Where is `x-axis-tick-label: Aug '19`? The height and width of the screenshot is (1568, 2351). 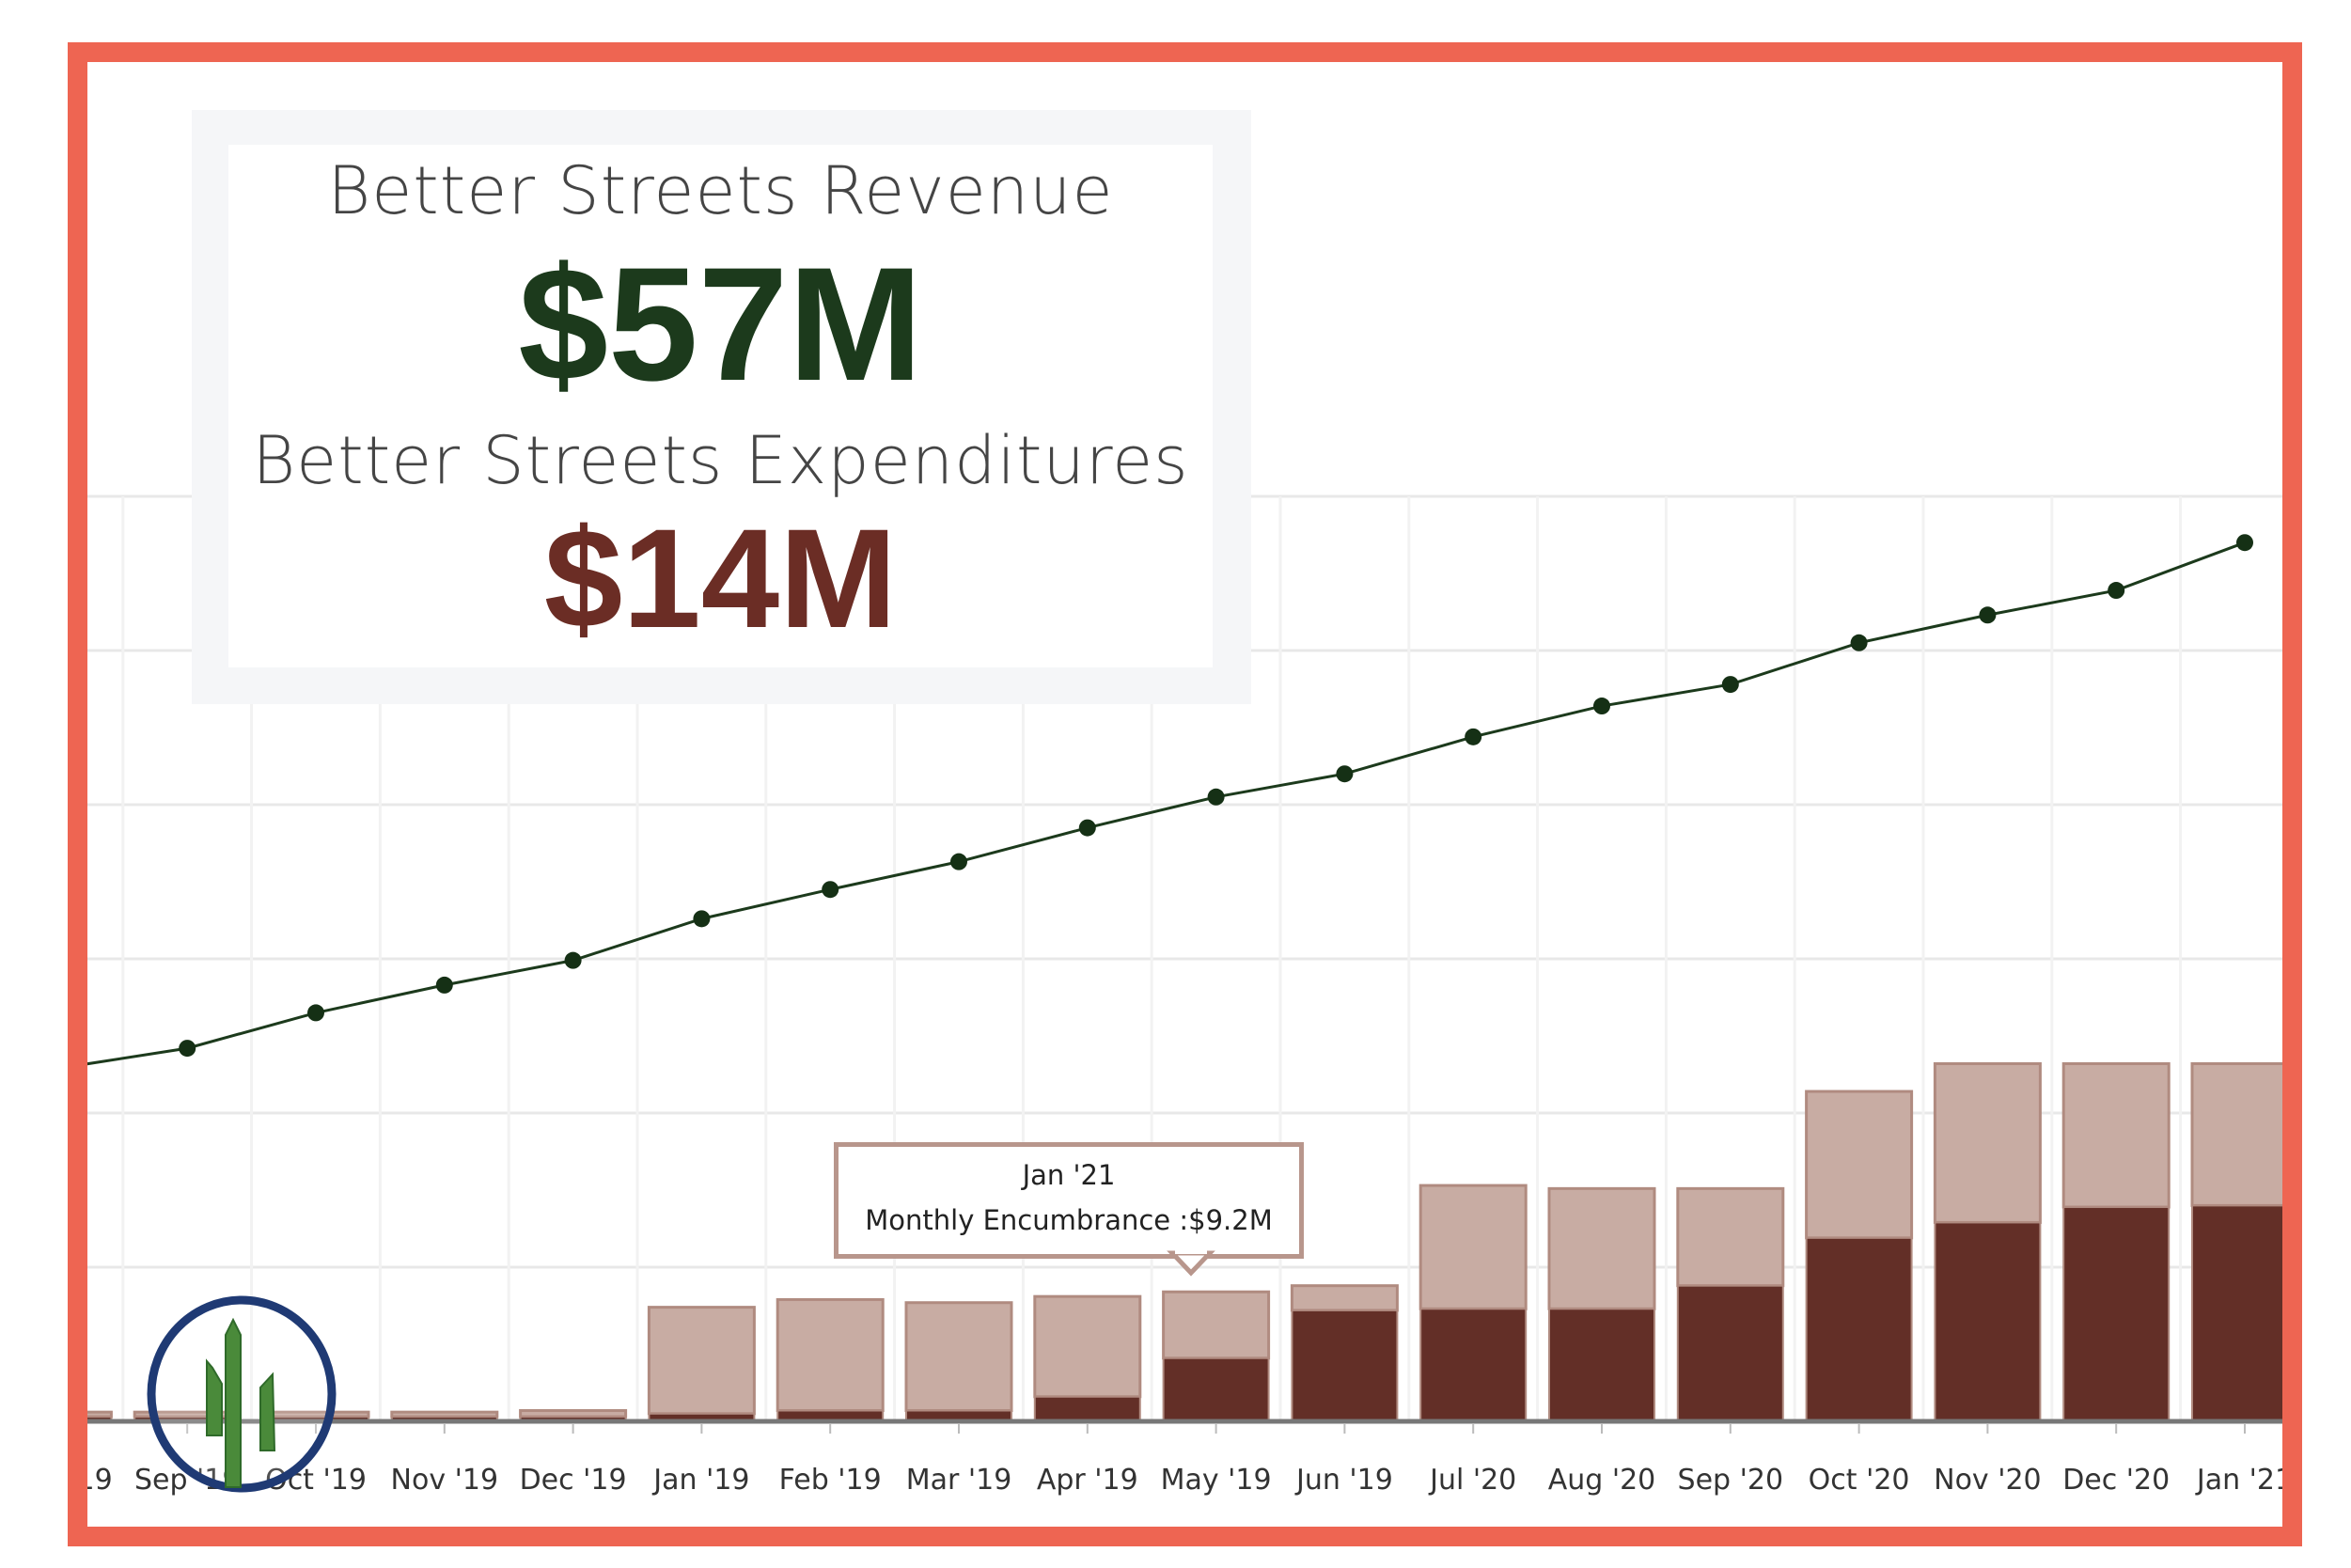 x-axis-tick-label: Aug '19 is located at coordinates (59, 1480).